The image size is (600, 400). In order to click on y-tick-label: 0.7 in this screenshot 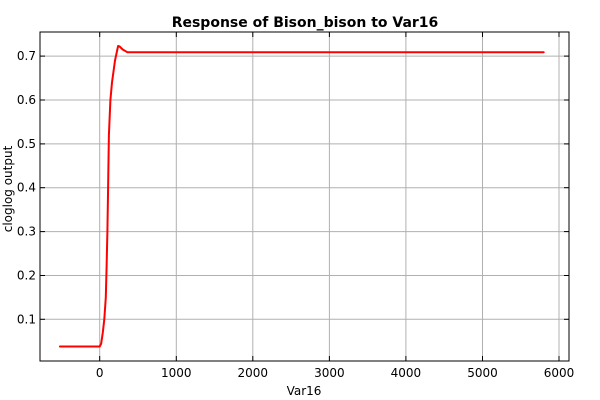, I will do `click(26, 56)`.